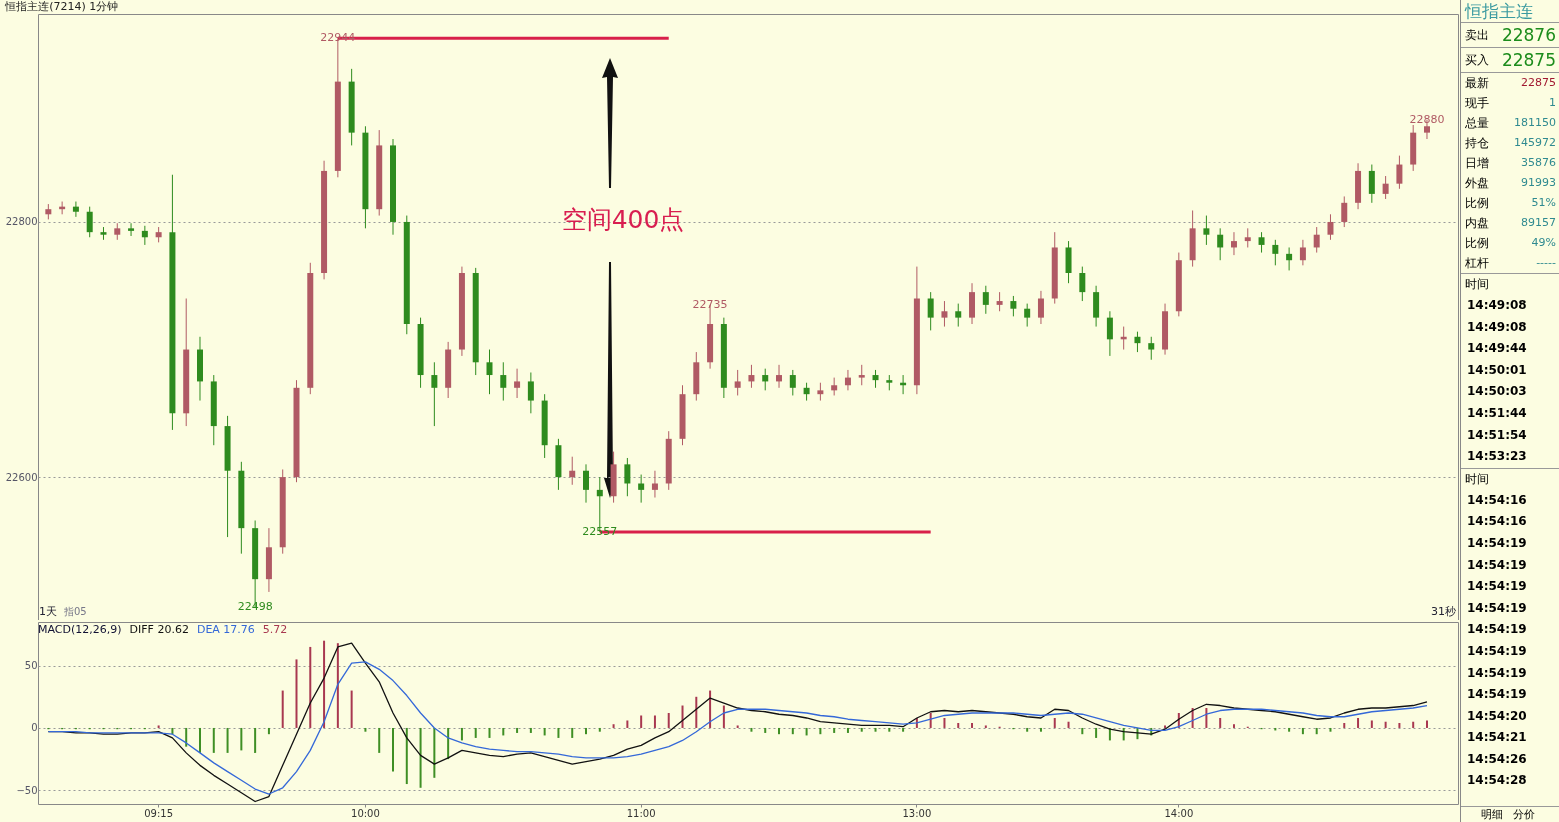  I want to click on annotation: 22498, so click(255, 607).